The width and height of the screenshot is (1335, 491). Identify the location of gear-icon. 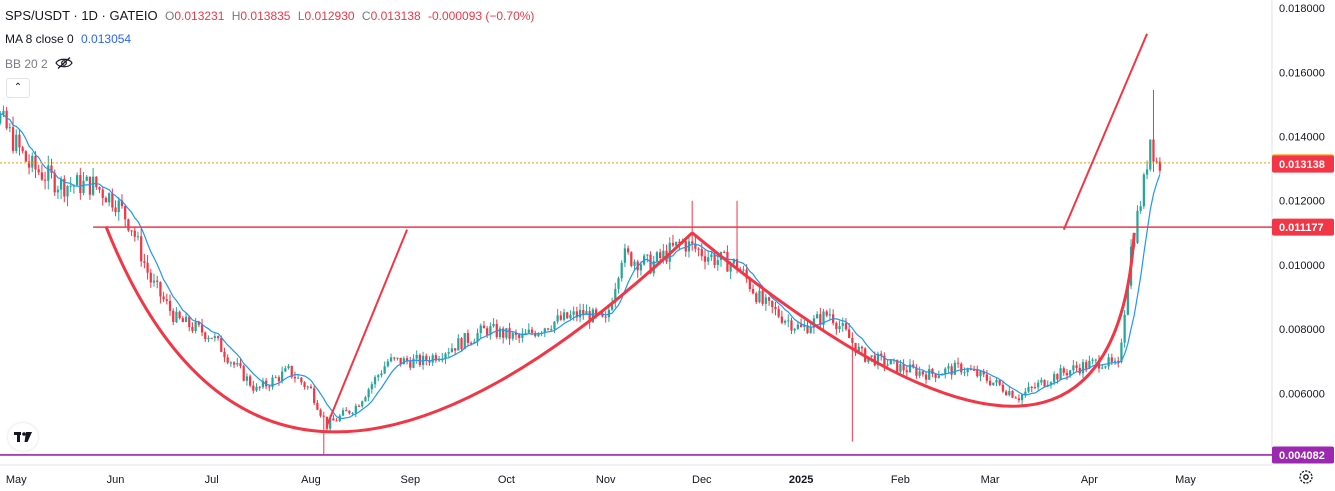
(1306, 477).